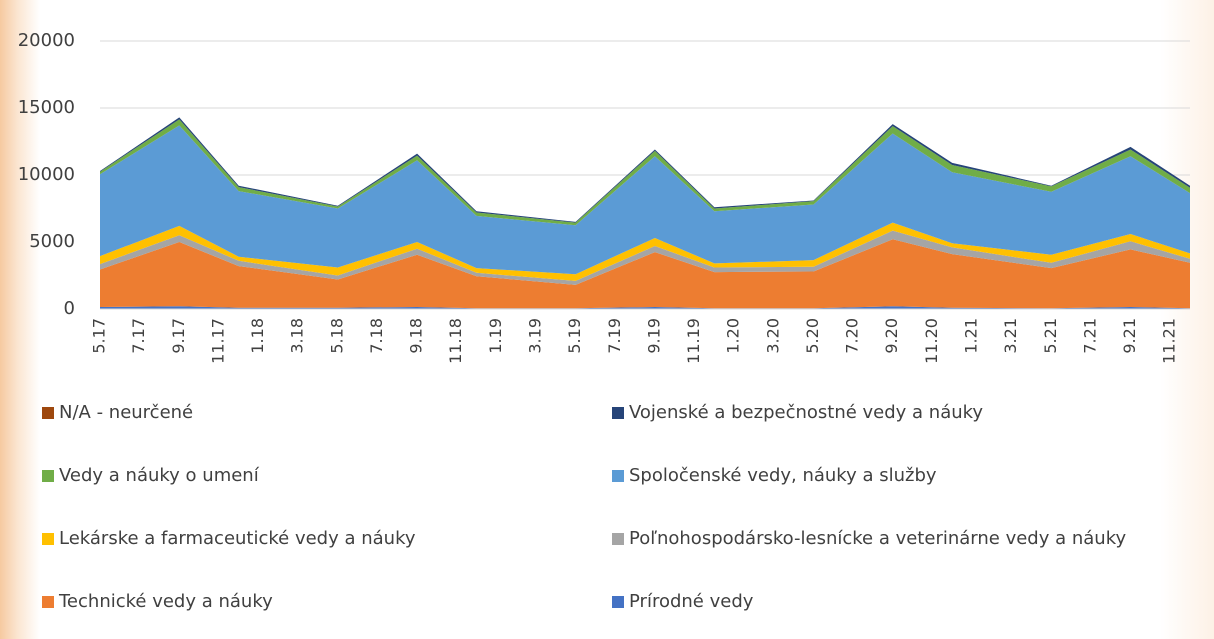 The image size is (1214, 639). Describe the element at coordinates (693, 341) in the screenshot. I see `x-tick-label: 11.19` at that location.